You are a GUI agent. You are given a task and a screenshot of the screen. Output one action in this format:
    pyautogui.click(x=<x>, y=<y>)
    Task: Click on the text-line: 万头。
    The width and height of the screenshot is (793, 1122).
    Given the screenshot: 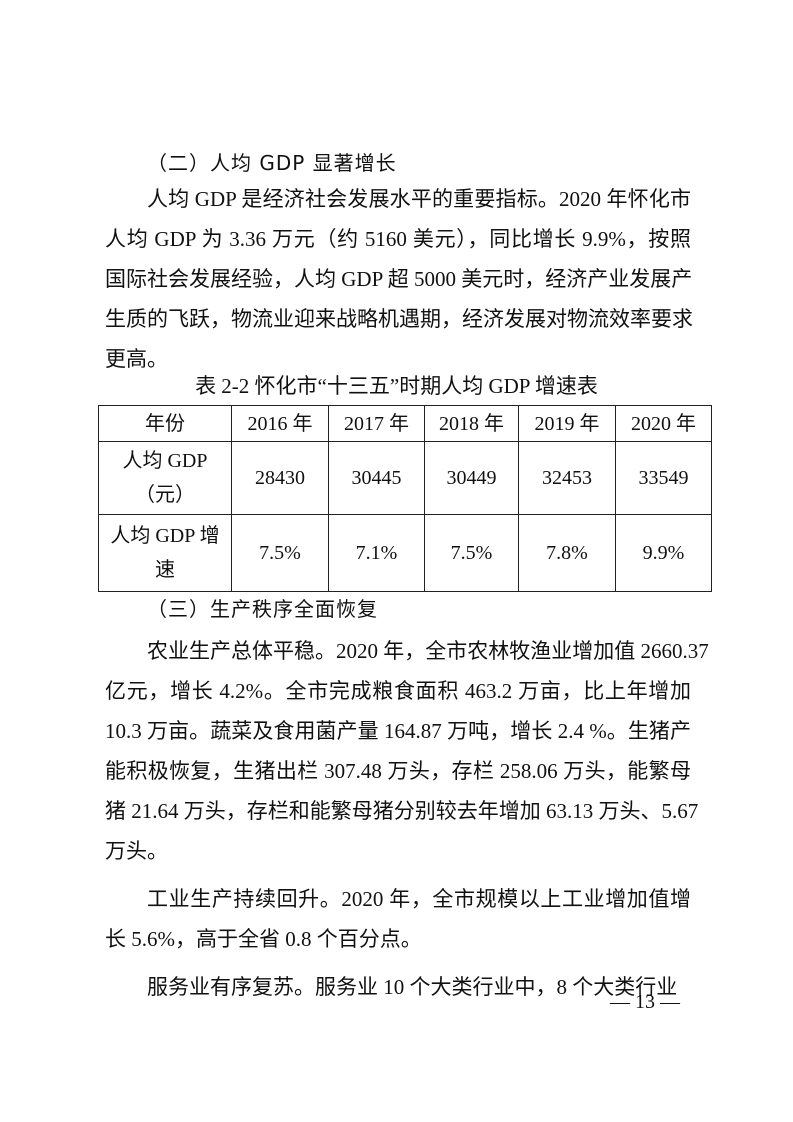 What is the action you would take?
    pyautogui.click(x=136, y=851)
    